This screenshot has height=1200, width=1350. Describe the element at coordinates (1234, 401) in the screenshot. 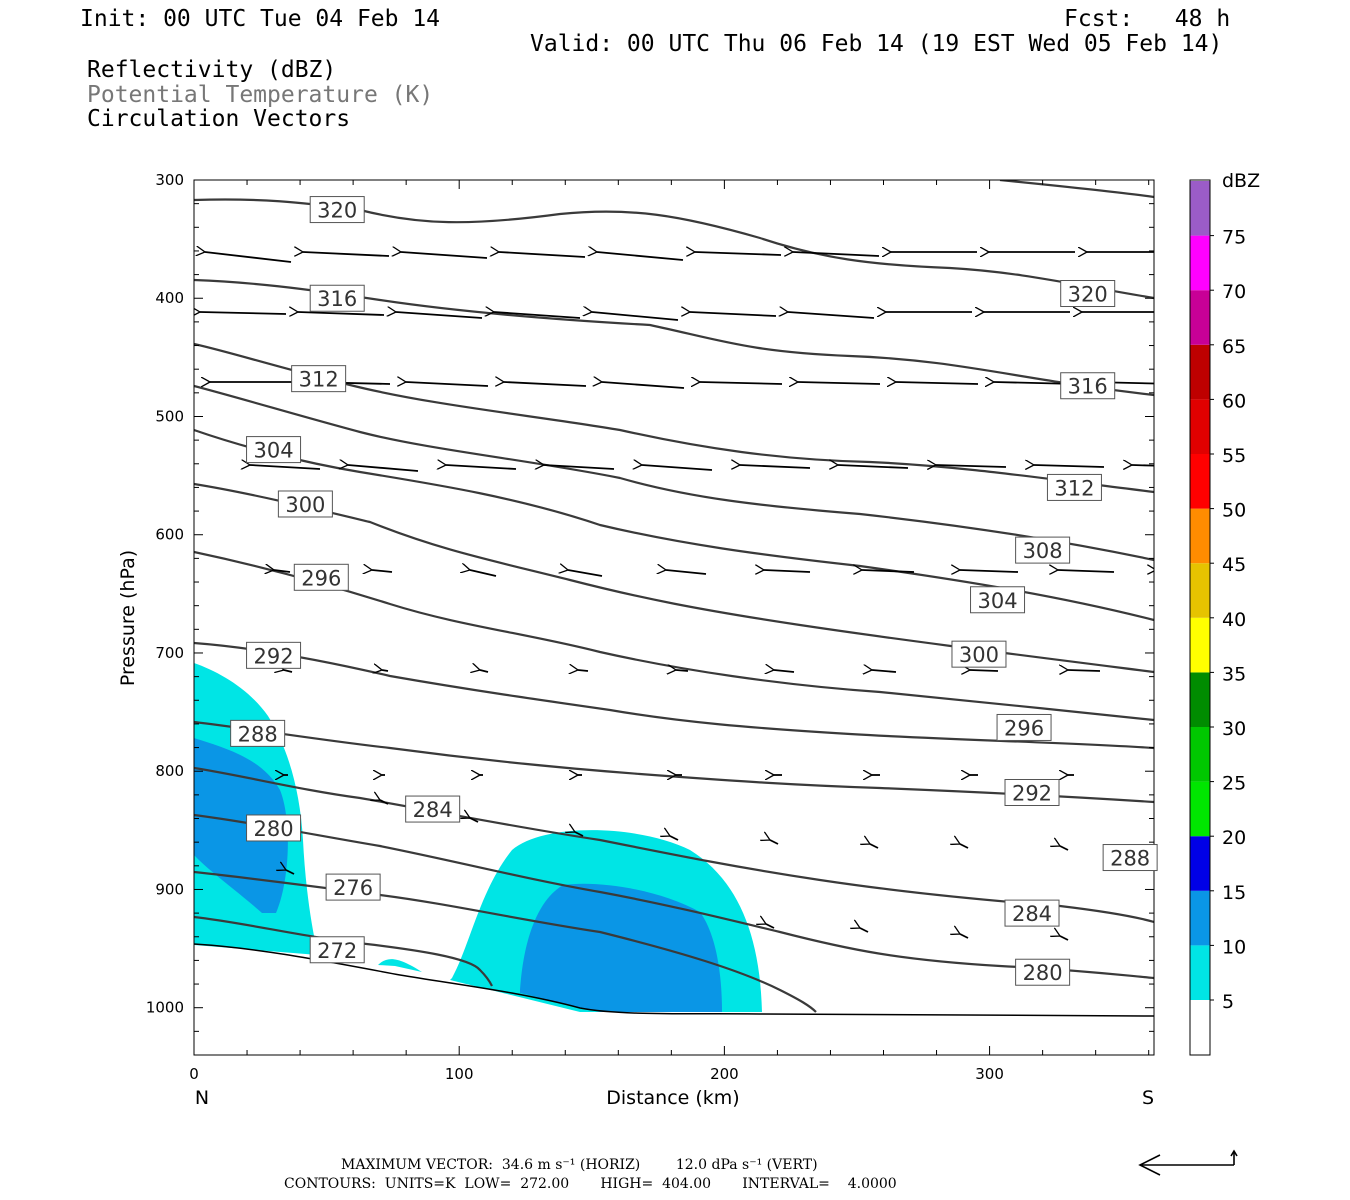

I see `colorbar-label: 60` at that location.